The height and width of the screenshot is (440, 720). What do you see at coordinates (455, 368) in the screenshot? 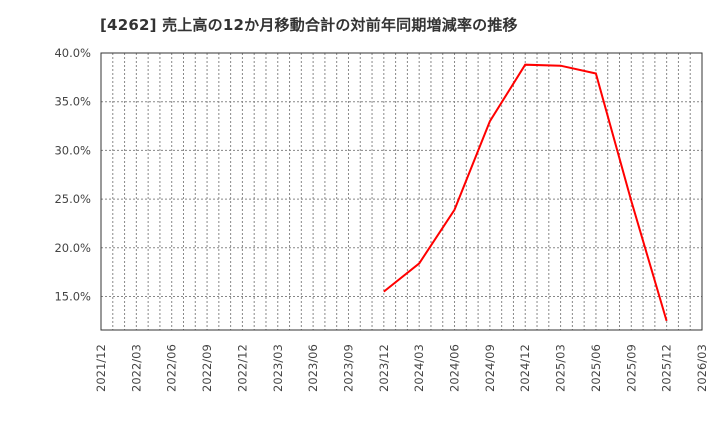
I see `x-tick-label: 2024/06` at bounding box center [455, 368].